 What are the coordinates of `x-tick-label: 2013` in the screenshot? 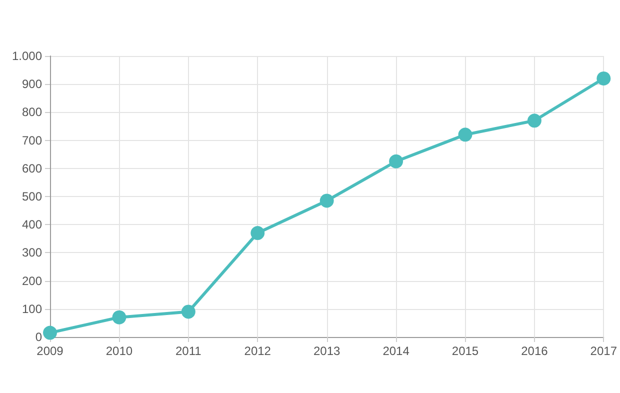 It's located at (326, 351).